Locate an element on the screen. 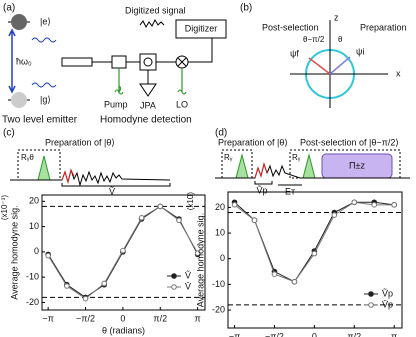 The image size is (416, 337). circulator-symbol is located at coordinates (148, 62).